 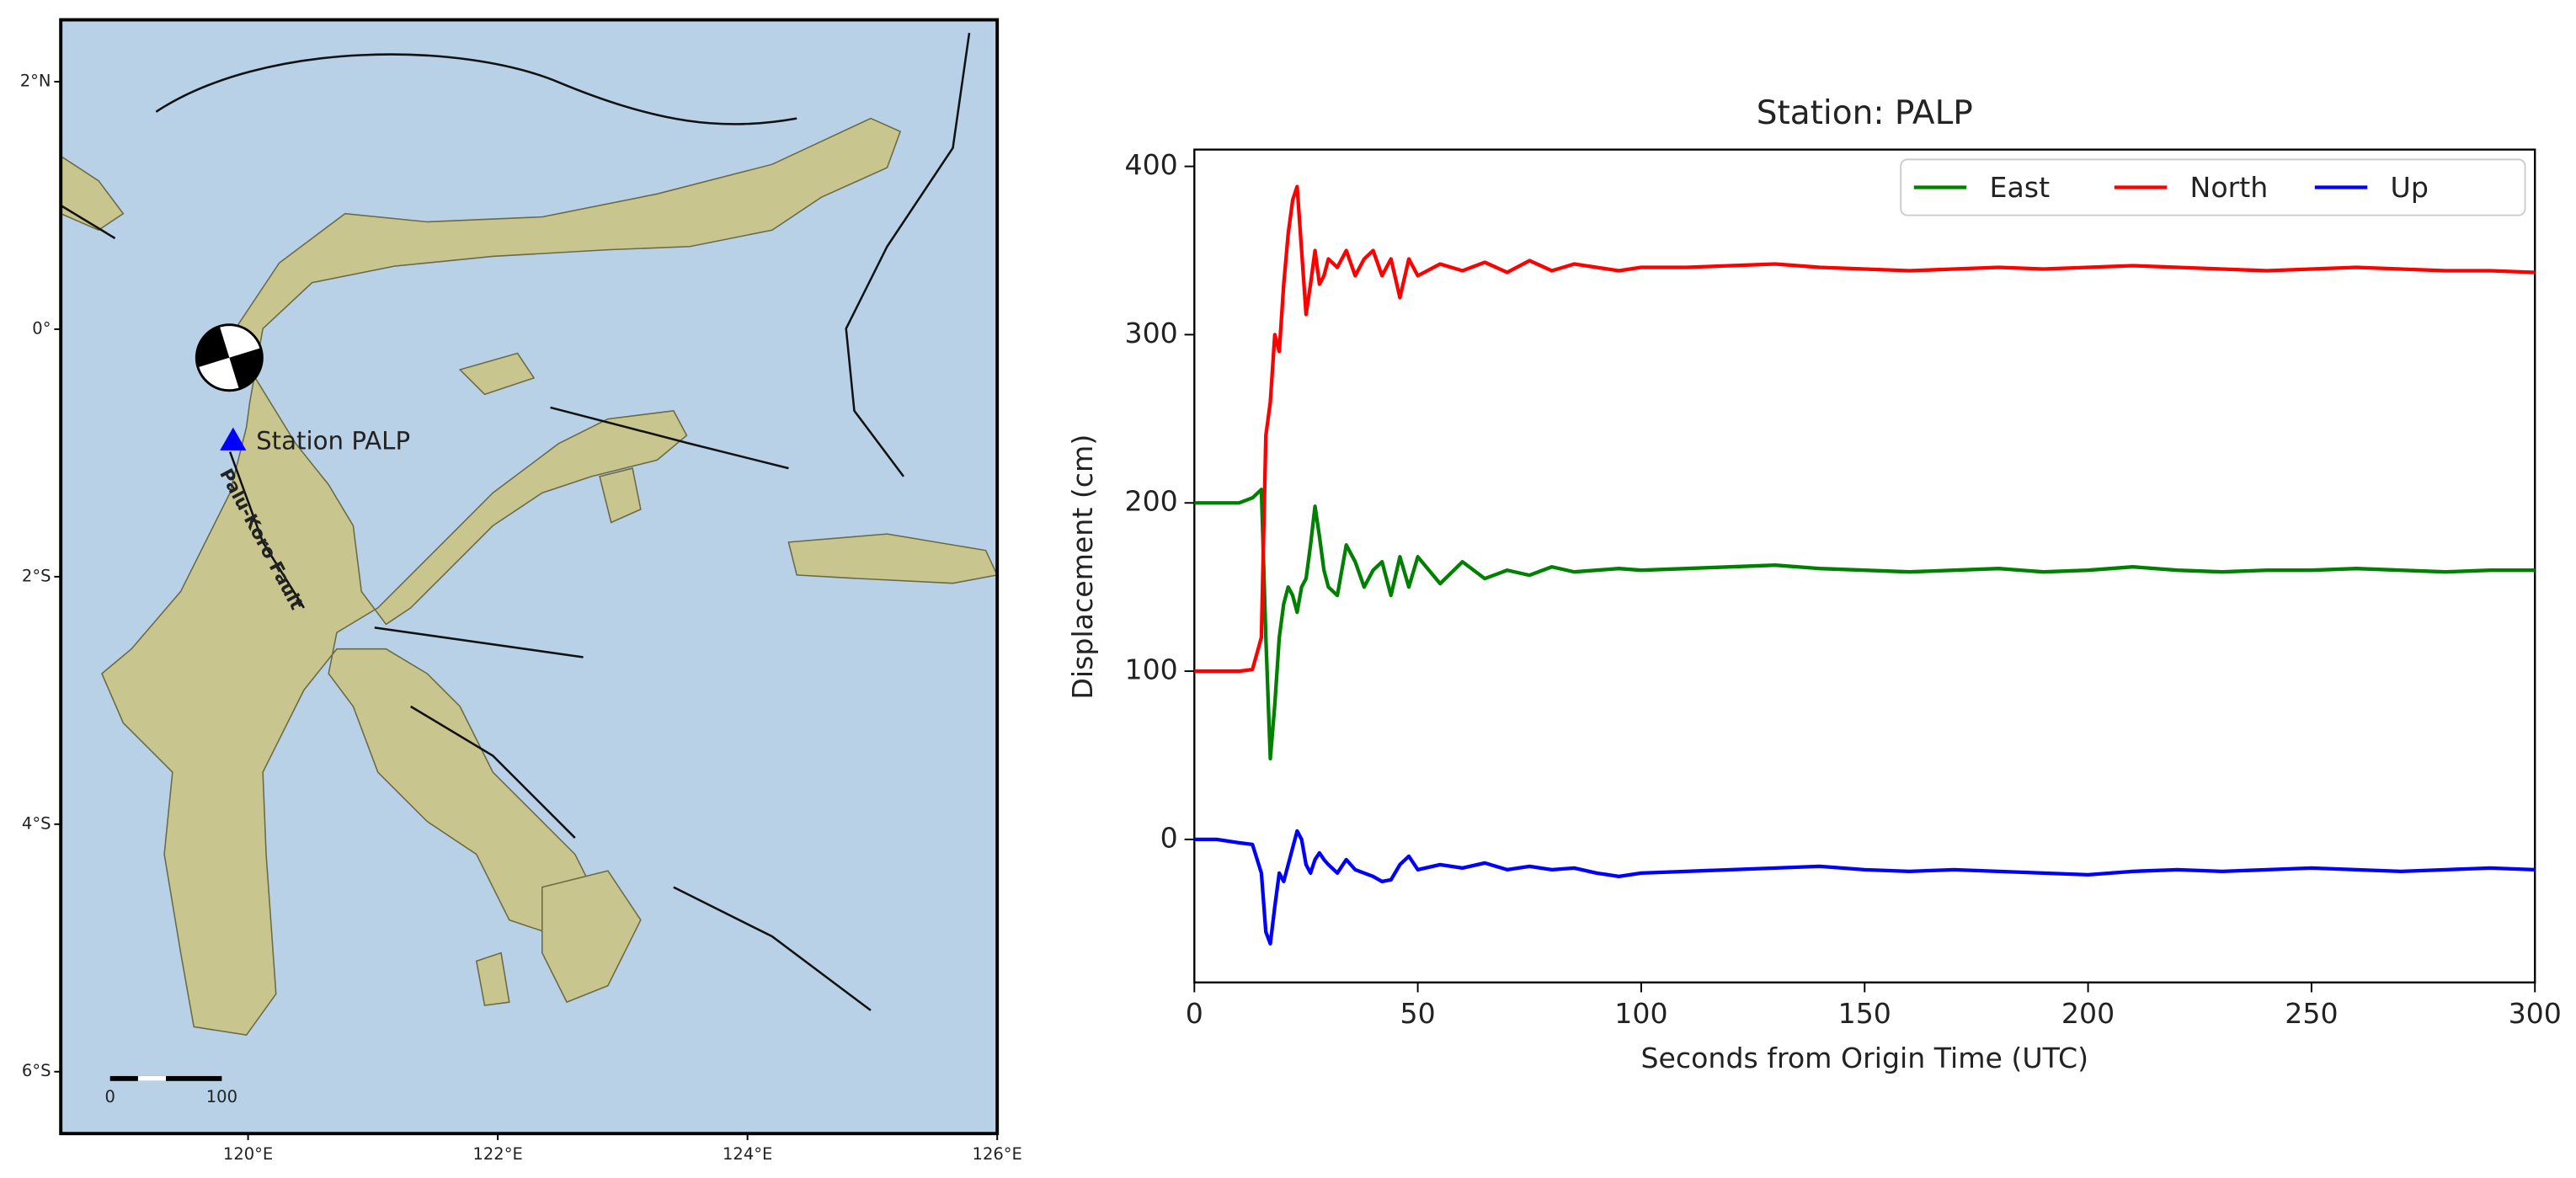 What do you see at coordinates (36, 1070) in the screenshot?
I see `y-tick-label: 6°S` at bounding box center [36, 1070].